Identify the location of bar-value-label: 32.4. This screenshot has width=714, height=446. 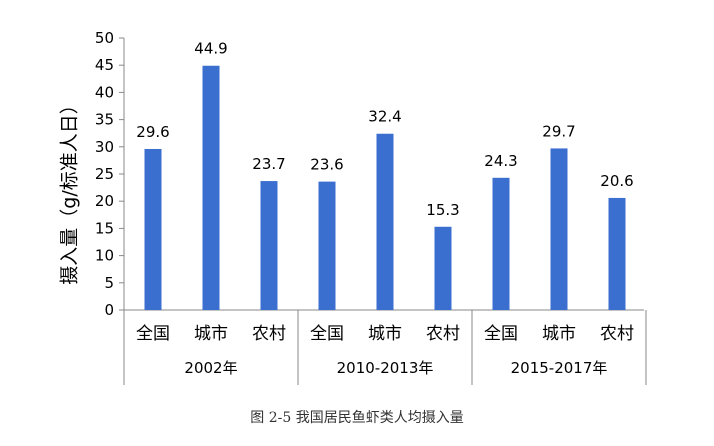
(384, 117).